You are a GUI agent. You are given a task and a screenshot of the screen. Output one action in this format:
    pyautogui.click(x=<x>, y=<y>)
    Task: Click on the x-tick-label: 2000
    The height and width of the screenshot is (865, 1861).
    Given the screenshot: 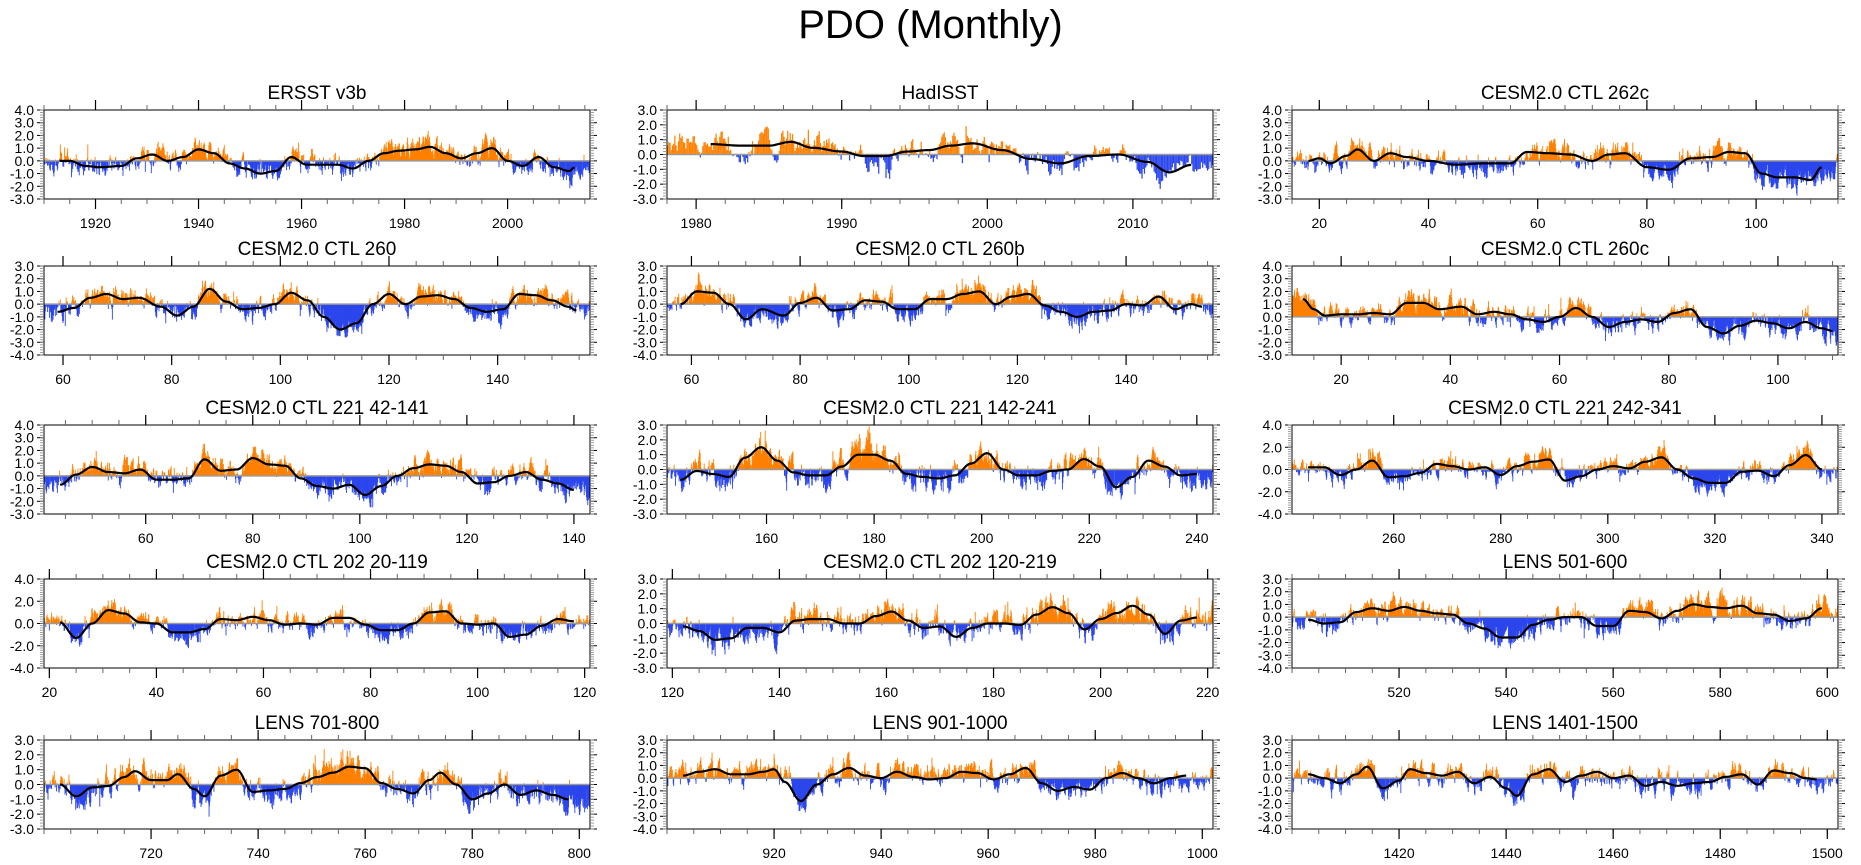 What is the action you would take?
    pyautogui.click(x=987, y=223)
    